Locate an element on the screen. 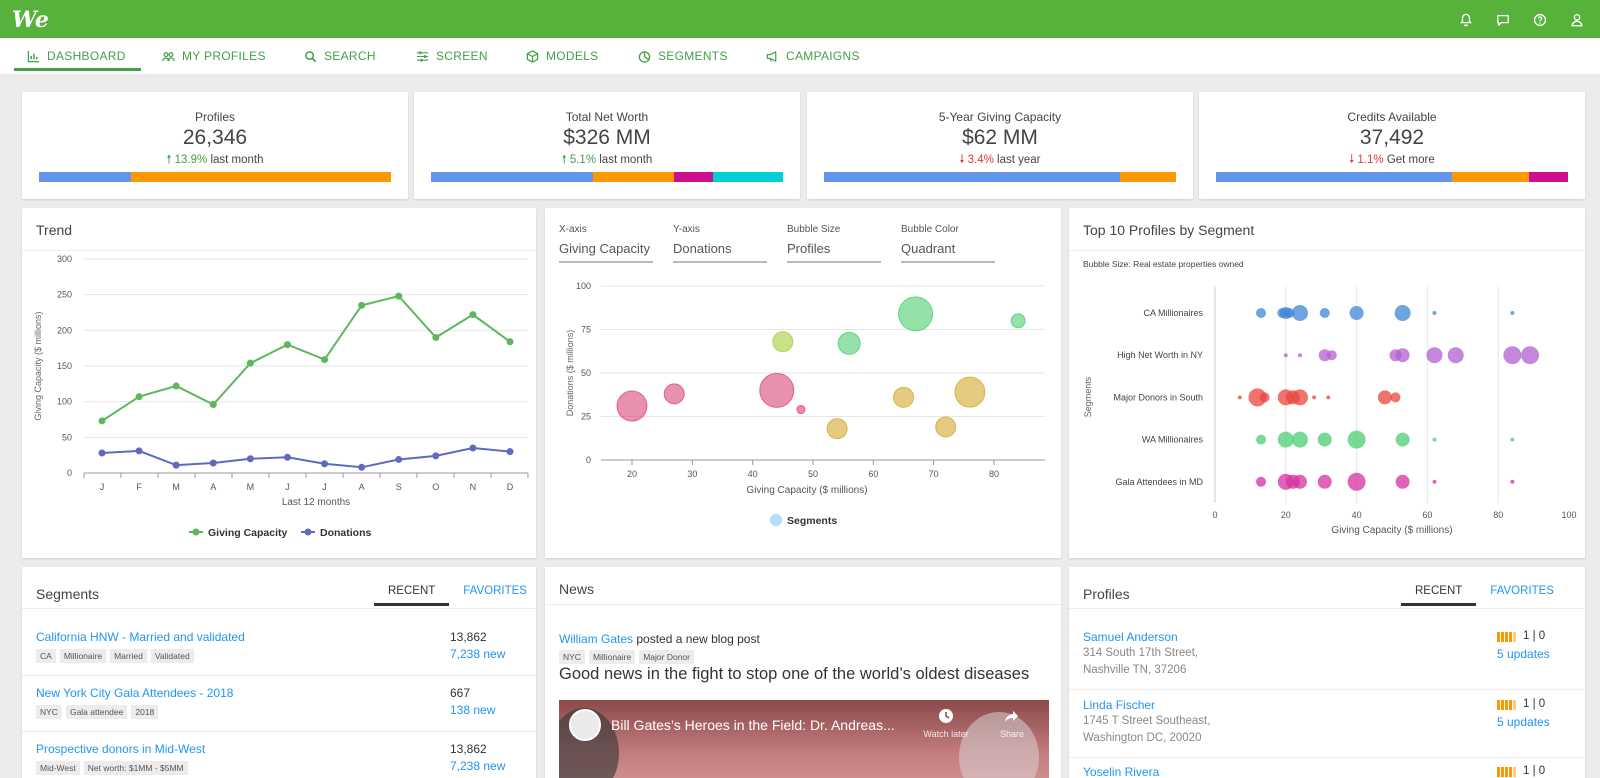  app-logo: We is located at coordinates (30, 20).